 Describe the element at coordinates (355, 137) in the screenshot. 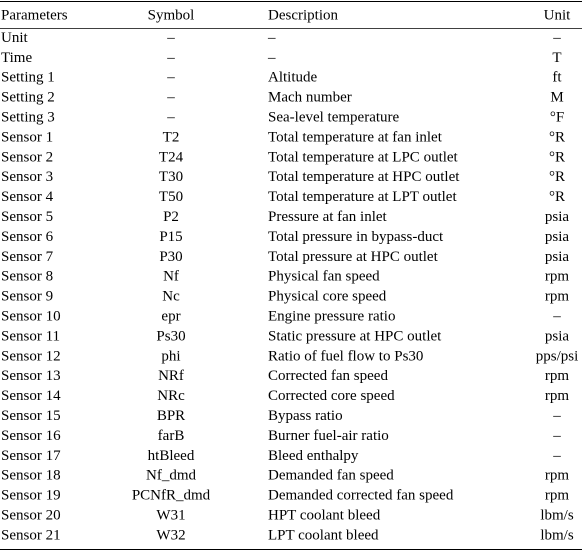

I see `cell-description: Total temperature at fan inlet` at that location.